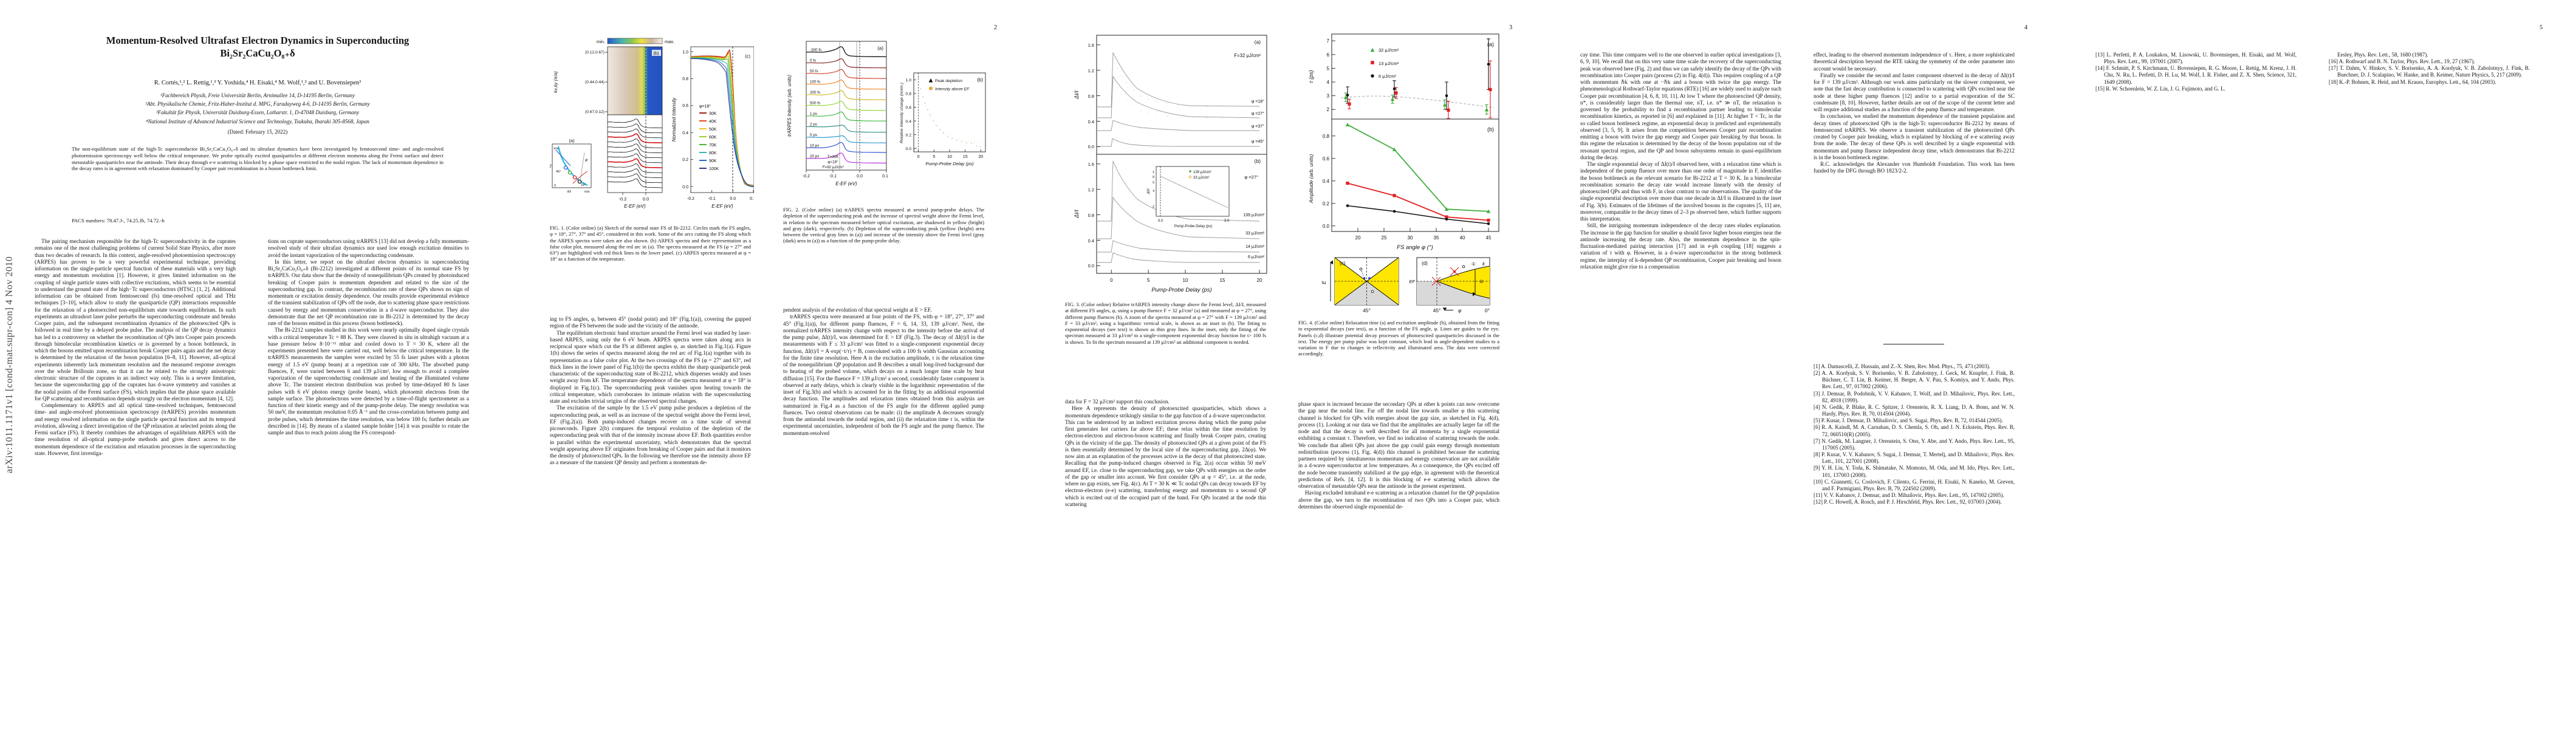 The height and width of the screenshot is (729, 2576). Describe the element at coordinates (949, 157) in the screenshot. I see `x-tick-label: 10` at that location.